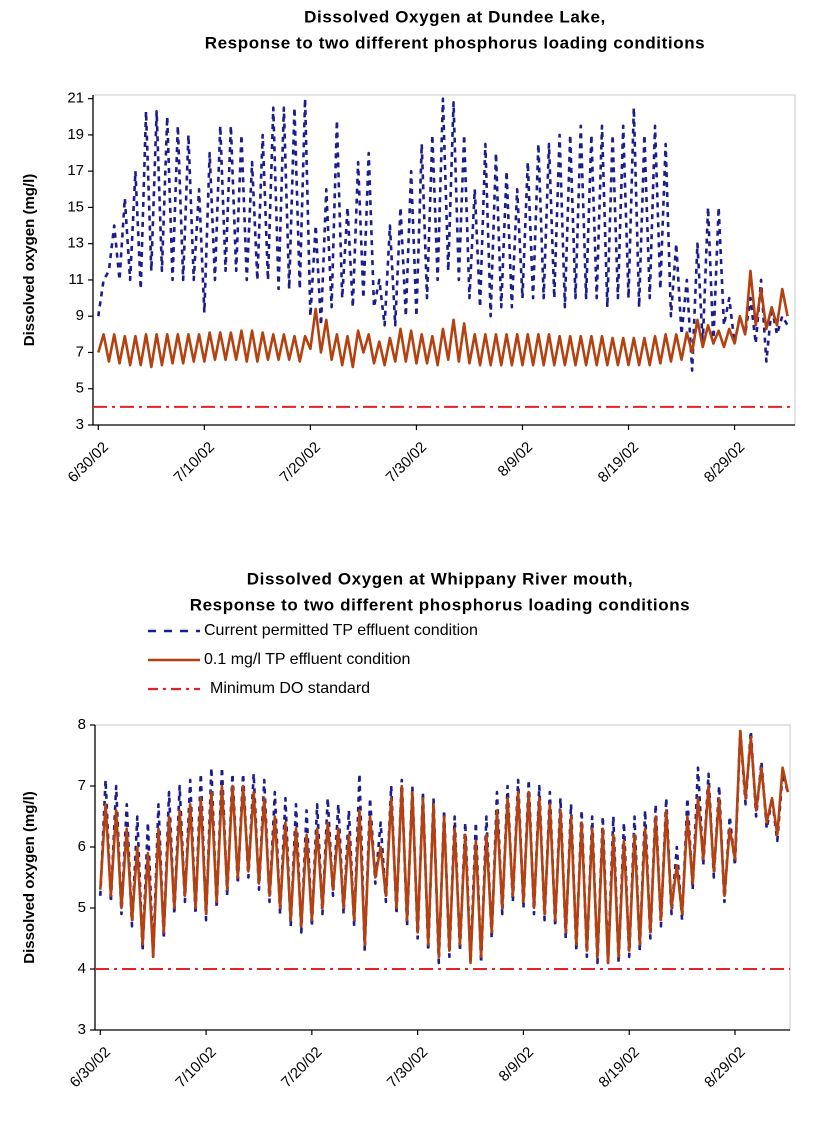 The width and height of the screenshot is (835, 1144). Describe the element at coordinates (307, 659) in the screenshot. I see `legend-label: 0.1 mg/l TP effluent condition` at that location.